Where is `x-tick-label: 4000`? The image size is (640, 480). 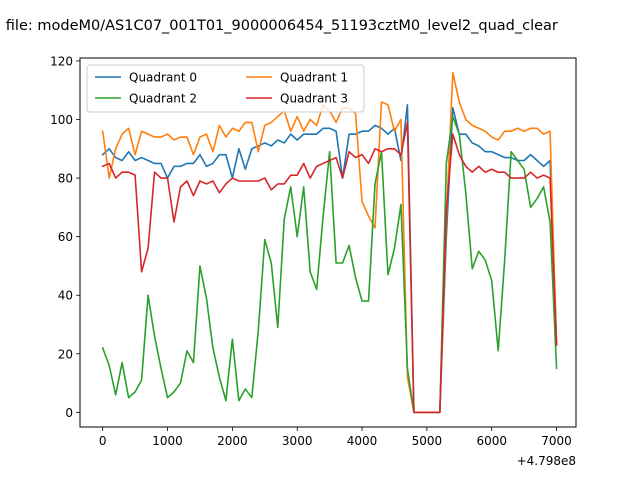 x-tick-label: 4000 is located at coordinates (362, 441).